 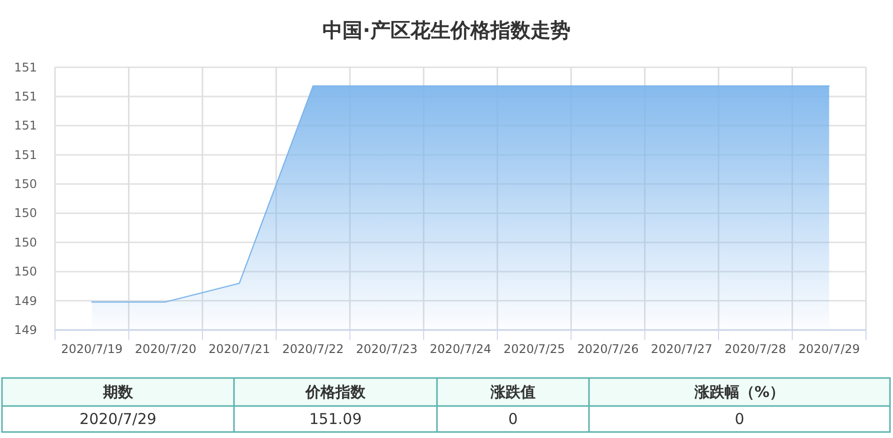 I want to click on x-tick-label: 2020/7/22, so click(x=313, y=349).